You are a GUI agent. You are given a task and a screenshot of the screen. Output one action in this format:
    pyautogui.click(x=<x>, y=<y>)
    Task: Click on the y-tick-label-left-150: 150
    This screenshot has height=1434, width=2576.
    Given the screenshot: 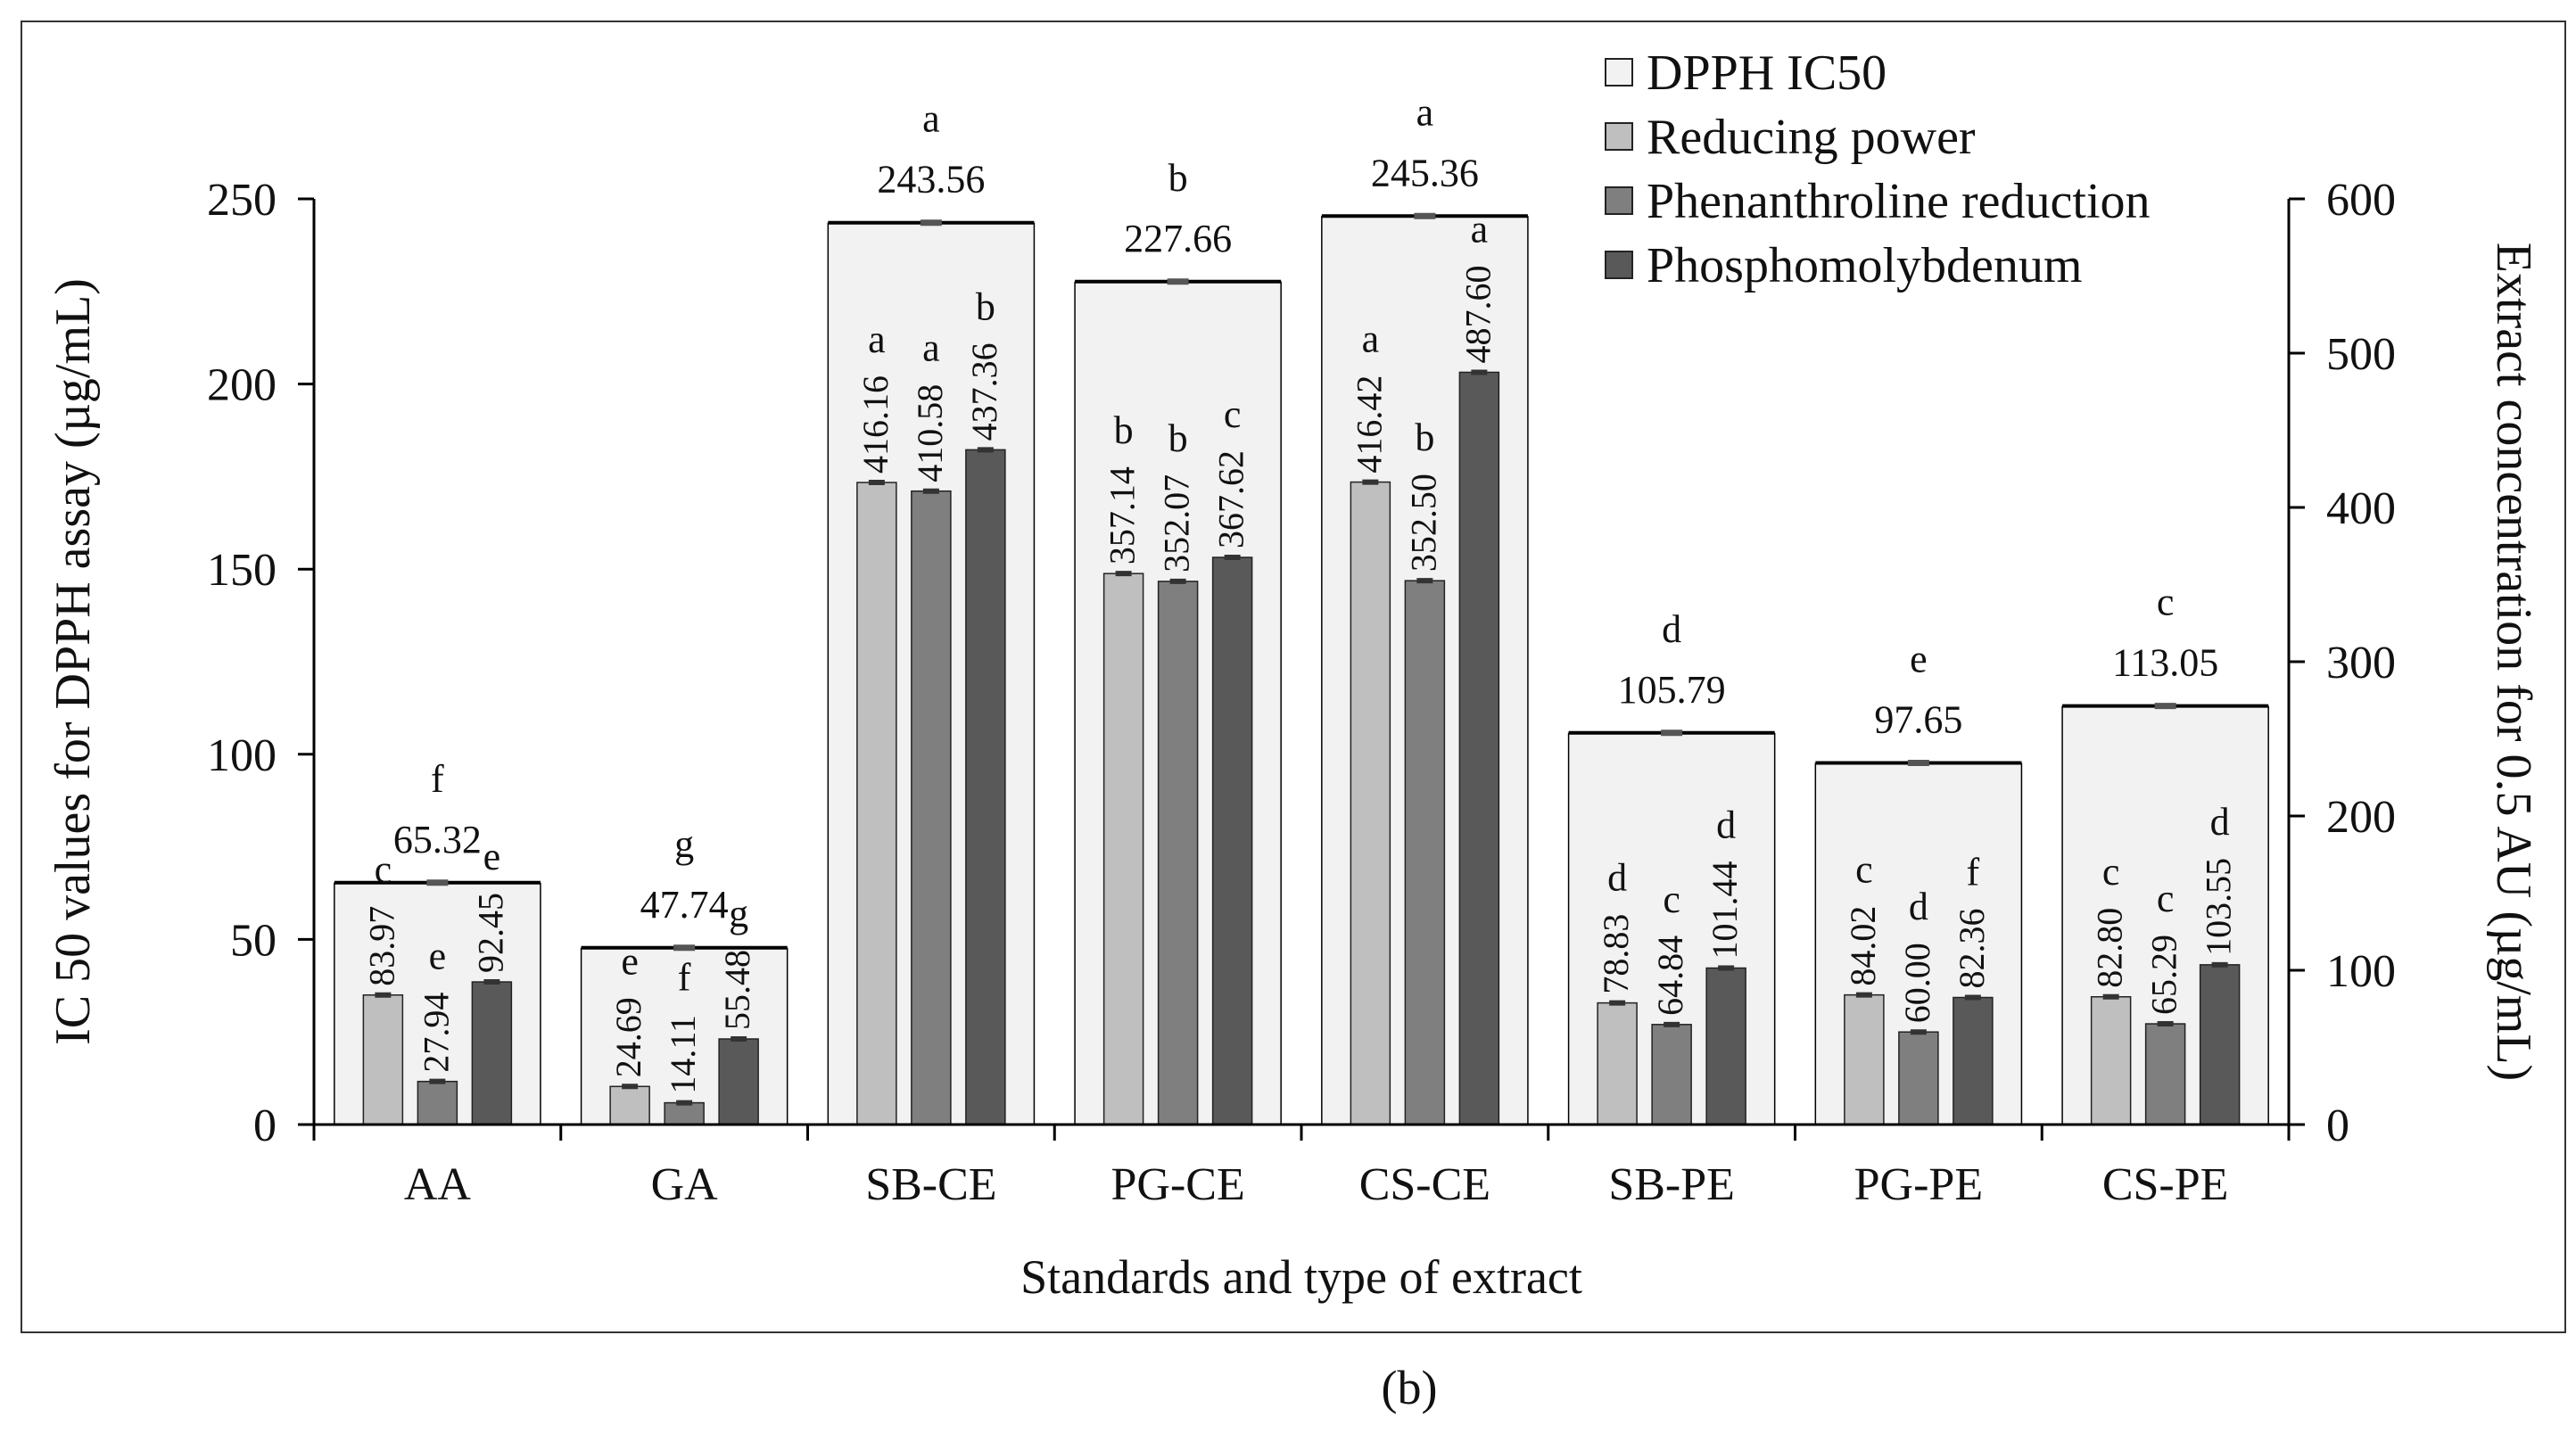 What is the action you would take?
    pyautogui.click(x=242, y=570)
    